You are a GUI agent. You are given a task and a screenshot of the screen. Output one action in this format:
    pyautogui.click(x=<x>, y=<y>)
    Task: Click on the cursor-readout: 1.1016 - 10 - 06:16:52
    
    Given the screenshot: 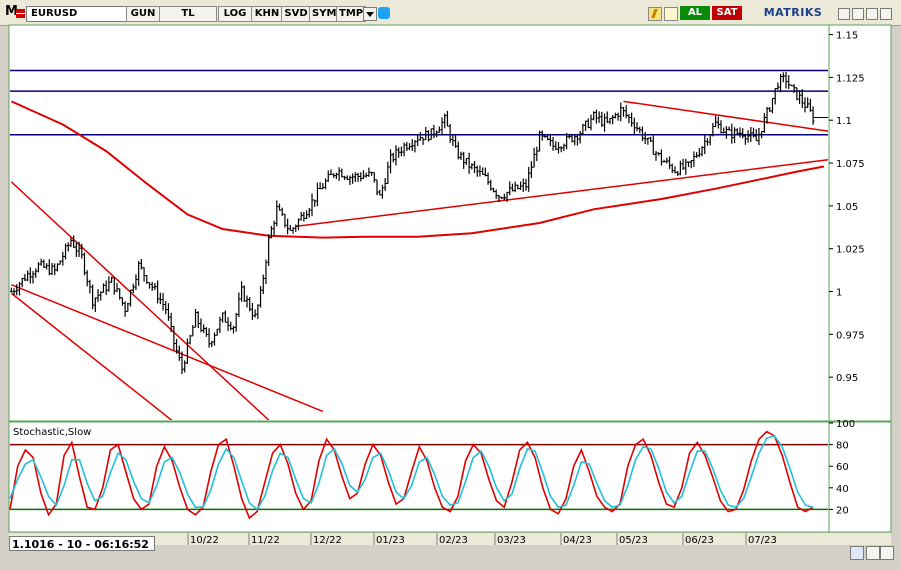 What is the action you would take?
    pyautogui.click(x=82, y=543)
    